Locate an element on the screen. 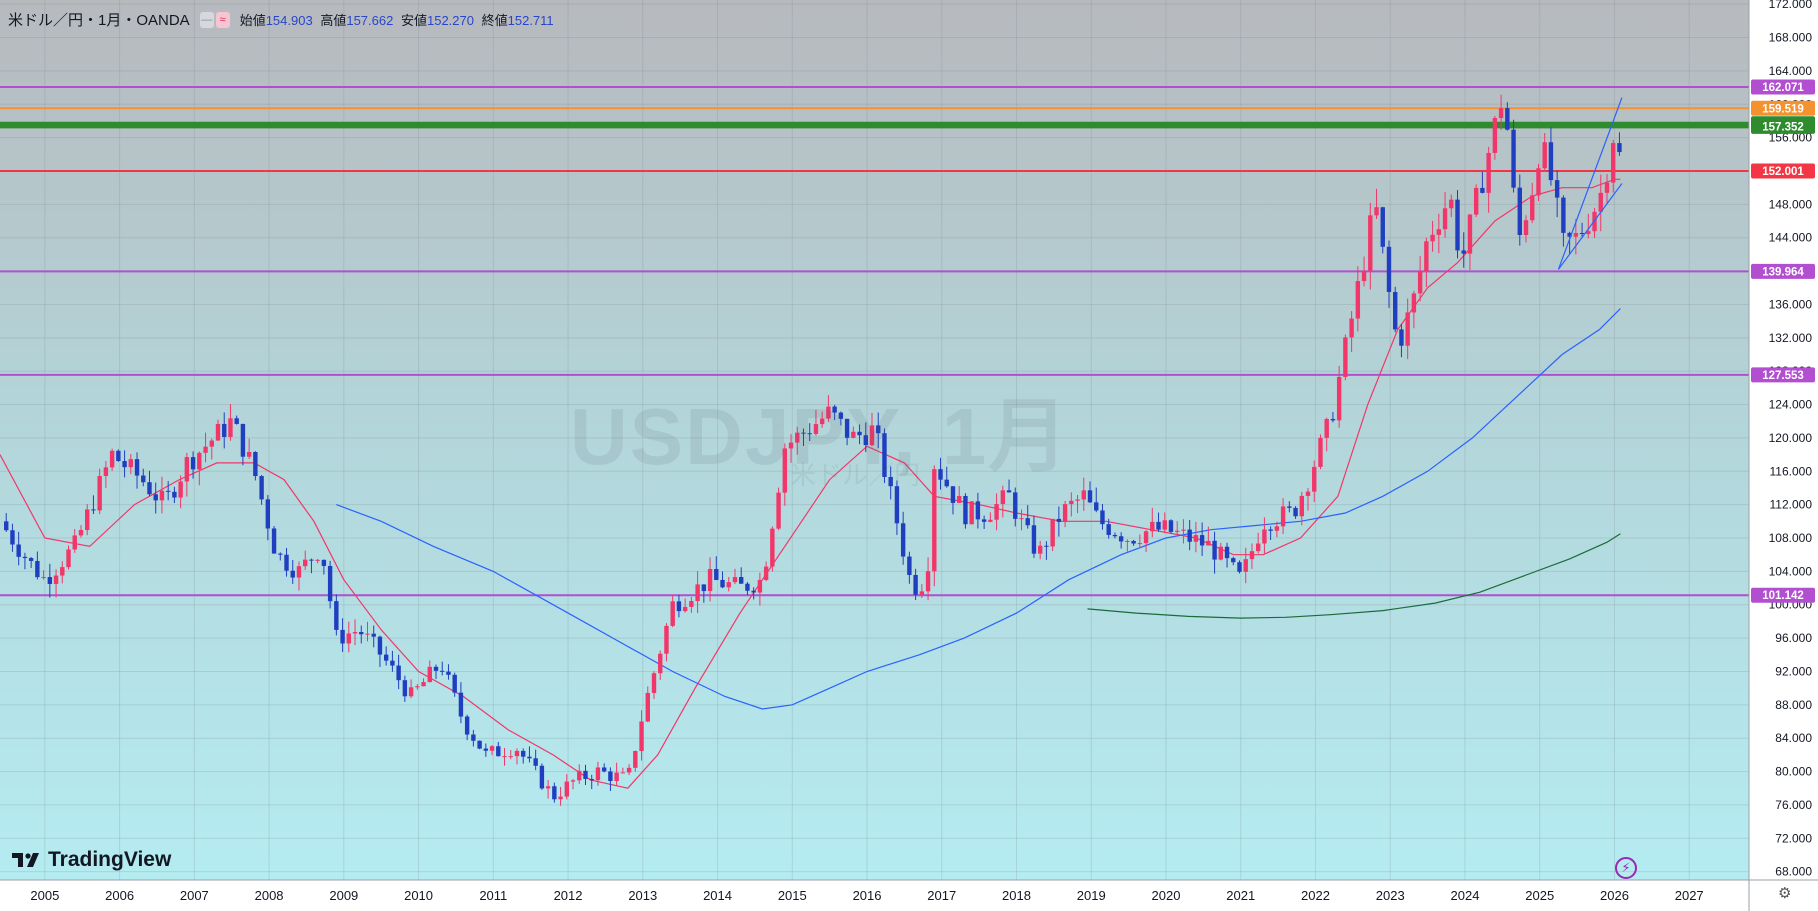 The width and height of the screenshot is (1818, 911). symbol-title: 米ドル／円・1月・OANDA is located at coordinates (99, 20).